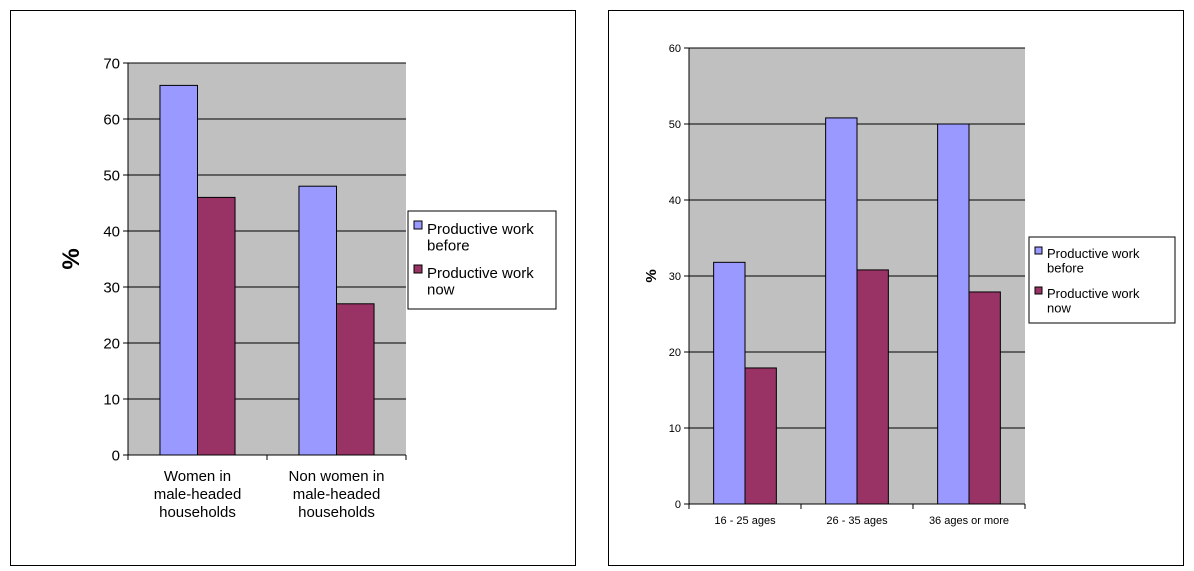 The height and width of the screenshot is (571, 1194). Describe the element at coordinates (857, 521) in the screenshot. I see `x-category-label: 26 - 35 ages` at that location.